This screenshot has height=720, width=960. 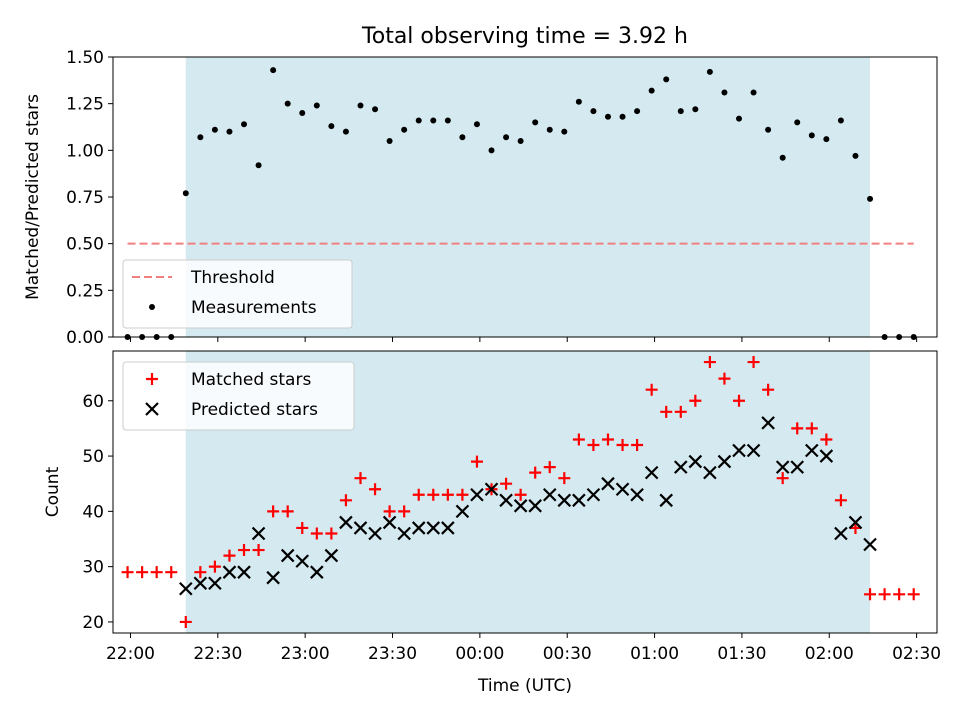 I want to click on time-x-axis-label: Time (UTC), so click(x=524, y=686).